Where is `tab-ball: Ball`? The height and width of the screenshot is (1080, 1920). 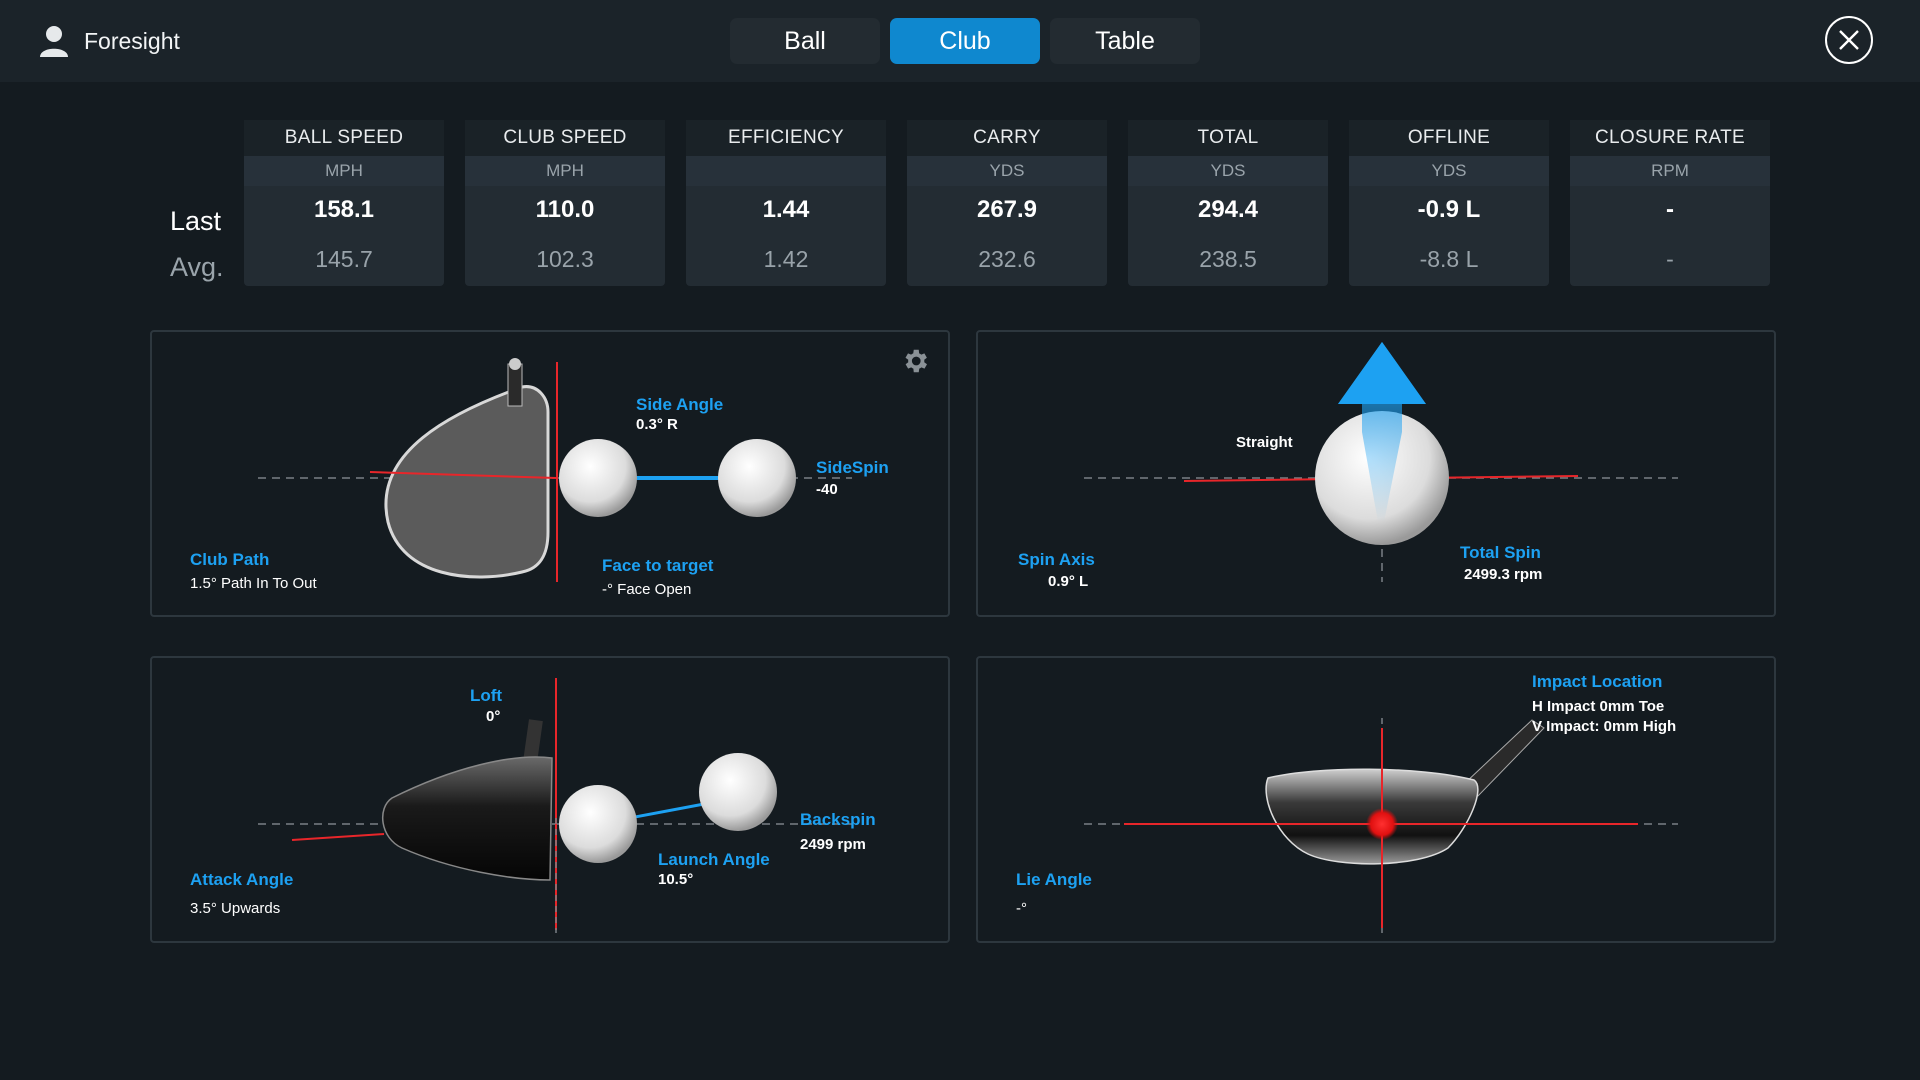
tab-ball: Ball is located at coordinates (805, 41).